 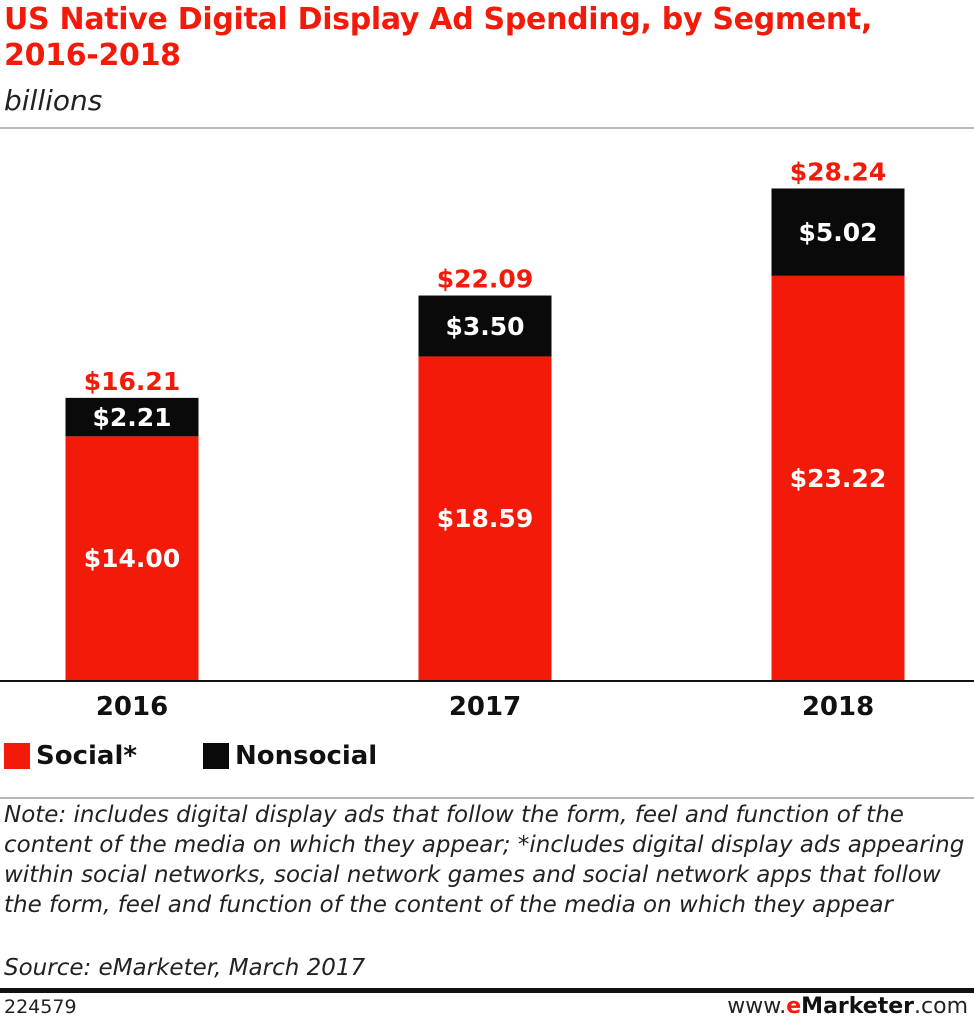 What do you see at coordinates (487, 798) in the screenshot?
I see `note-divider` at bounding box center [487, 798].